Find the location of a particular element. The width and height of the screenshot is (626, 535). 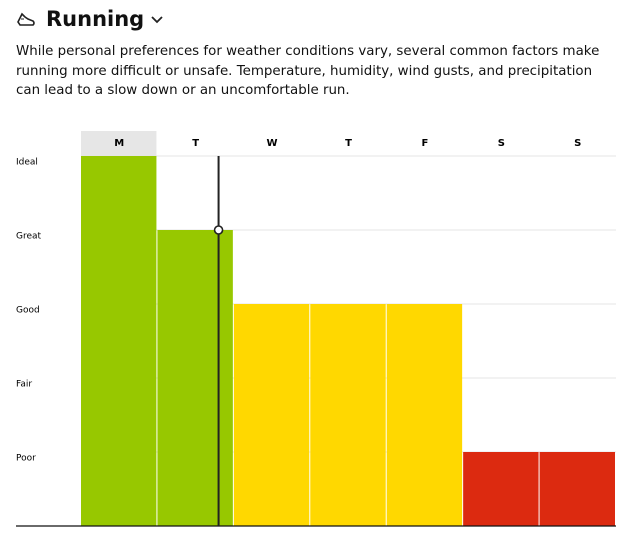

shoe-icon is located at coordinates (26, 19).